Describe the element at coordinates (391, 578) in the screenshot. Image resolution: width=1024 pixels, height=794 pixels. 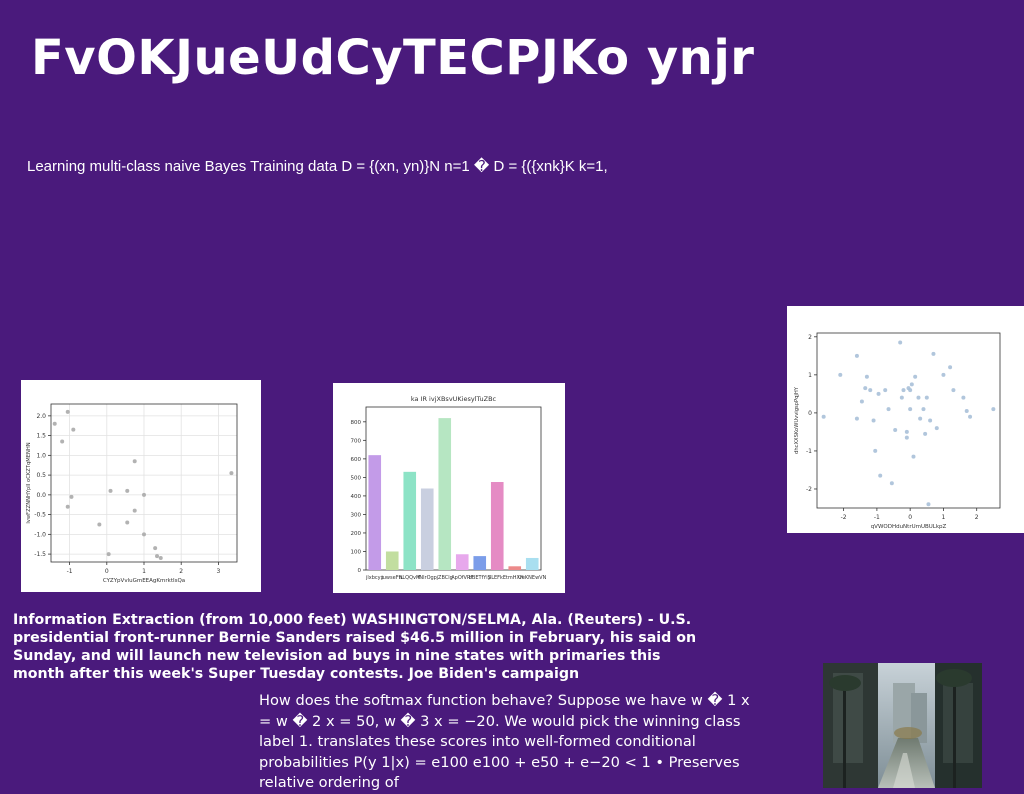
I see `bar-chart-xtick-label: juwseFfL` at that location.